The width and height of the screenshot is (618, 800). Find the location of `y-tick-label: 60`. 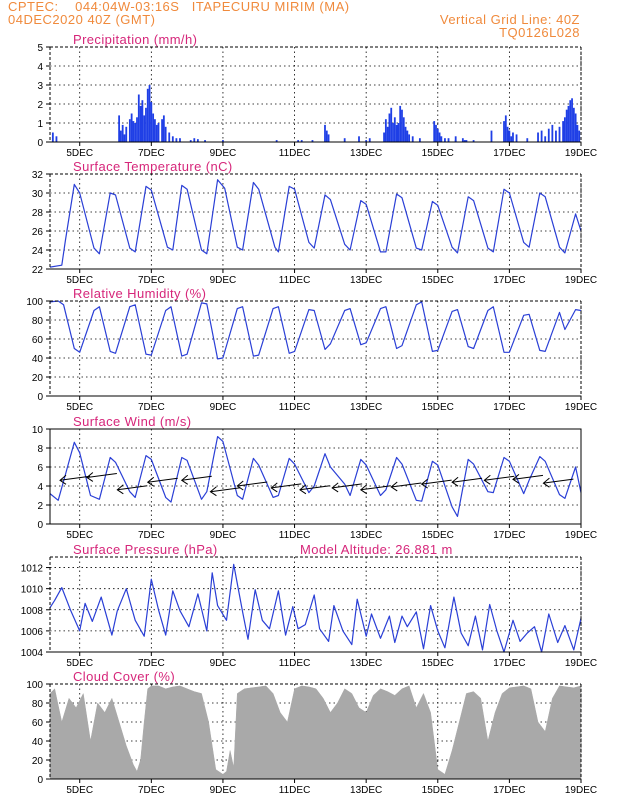

y-tick-label: 60 is located at coordinates (38, 340).